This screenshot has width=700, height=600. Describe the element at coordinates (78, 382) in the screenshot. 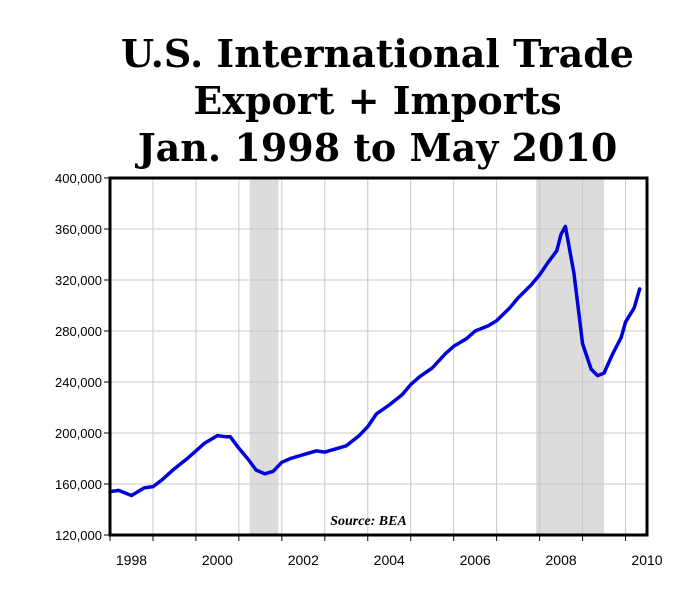

I see `y-tick-label: 240,000` at that location.